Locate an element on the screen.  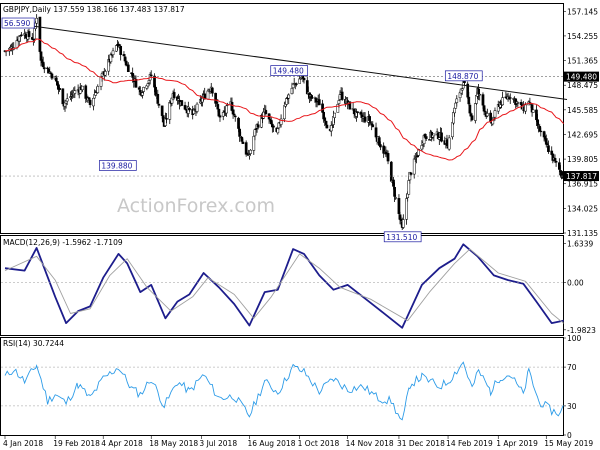
x-tick-label: 3 Jul 2018 is located at coordinates (218, 443).